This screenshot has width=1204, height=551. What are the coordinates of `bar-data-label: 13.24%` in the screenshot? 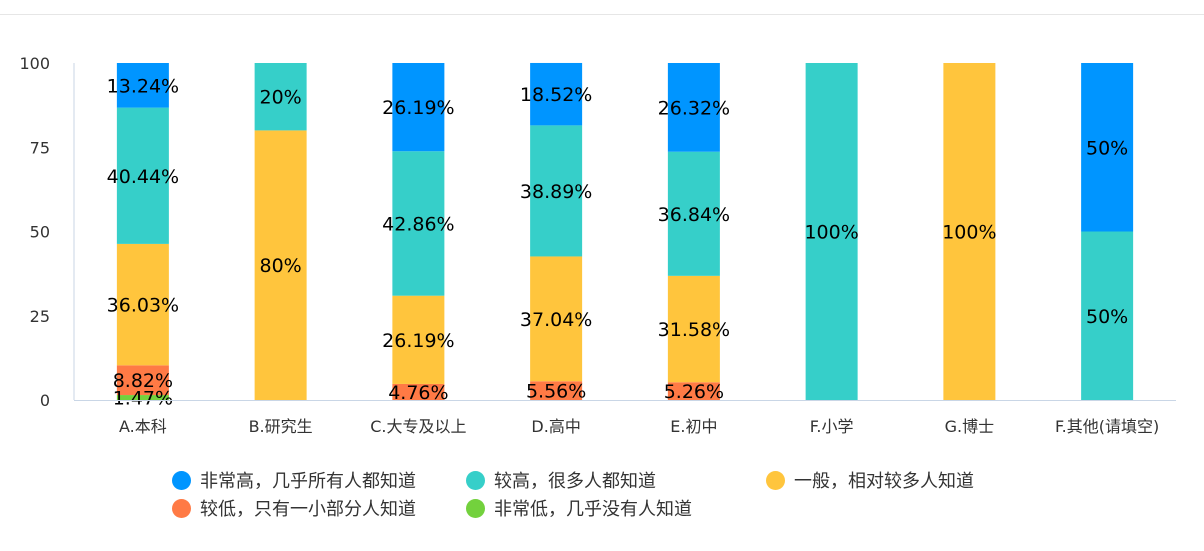 It's located at (143, 86).